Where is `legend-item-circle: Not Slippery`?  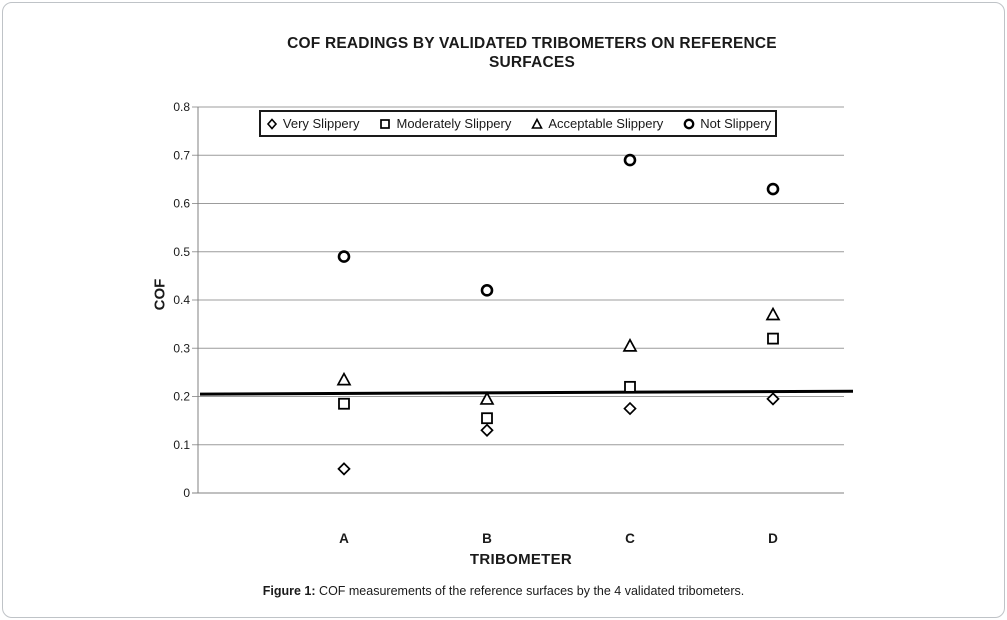
legend-item-circle: Not Slippery is located at coordinates (726, 123).